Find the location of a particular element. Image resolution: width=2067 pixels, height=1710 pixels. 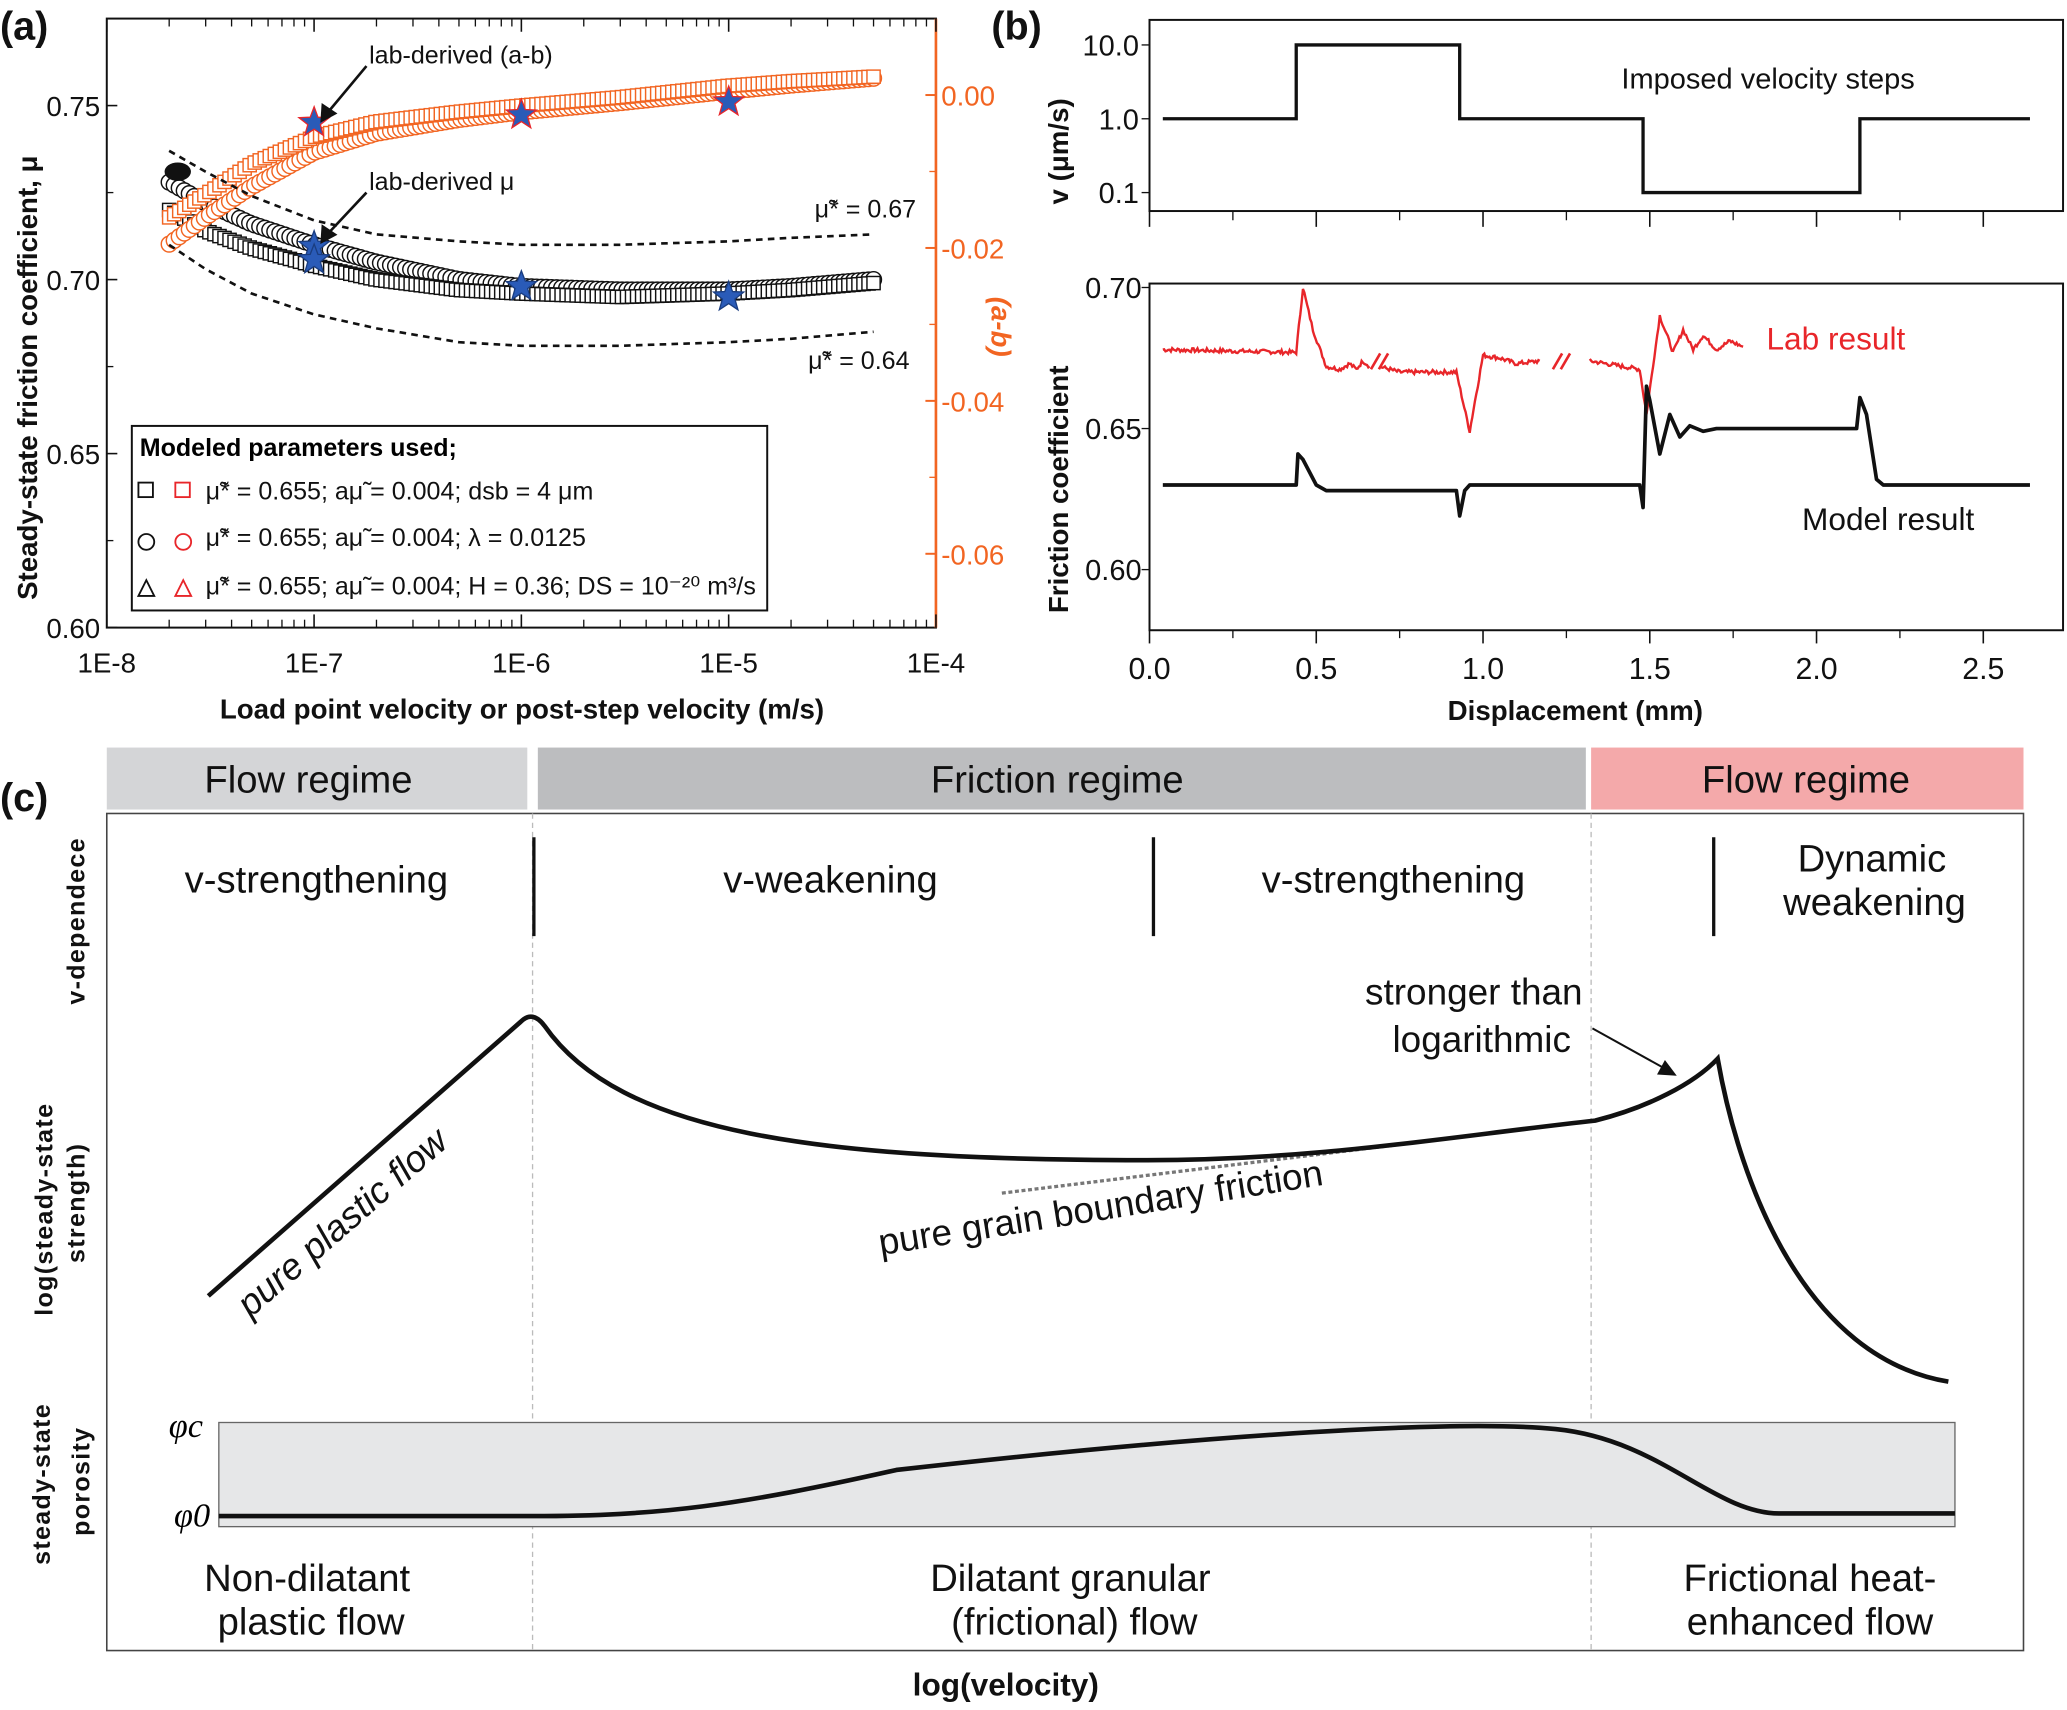

x-tick-label-b: 2.5 is located at coordinates (1983, 669).